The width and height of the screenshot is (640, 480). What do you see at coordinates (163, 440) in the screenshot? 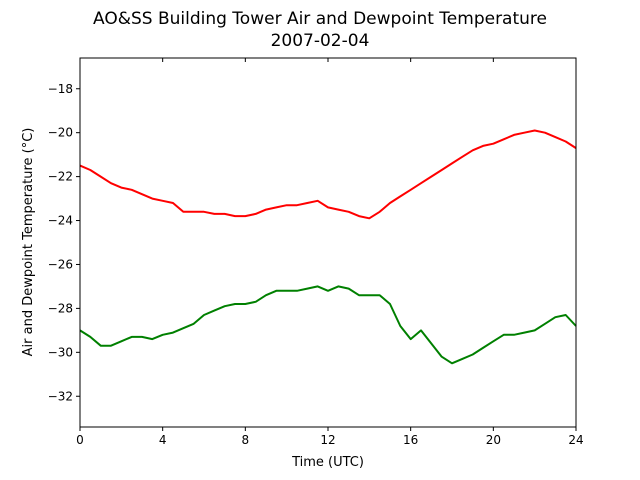
I see `x-tick-label: 4` at bounding box center [163, 440].